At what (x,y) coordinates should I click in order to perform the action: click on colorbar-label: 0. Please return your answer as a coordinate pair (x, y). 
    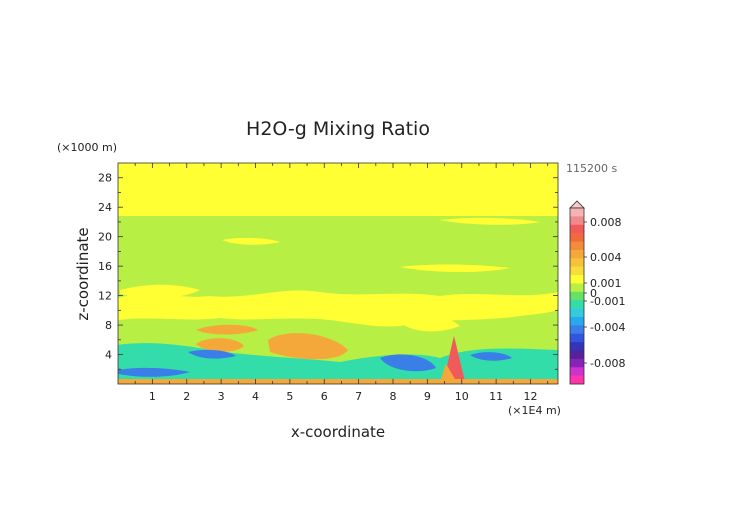
    Looking at the image, I should click on (593, 293).